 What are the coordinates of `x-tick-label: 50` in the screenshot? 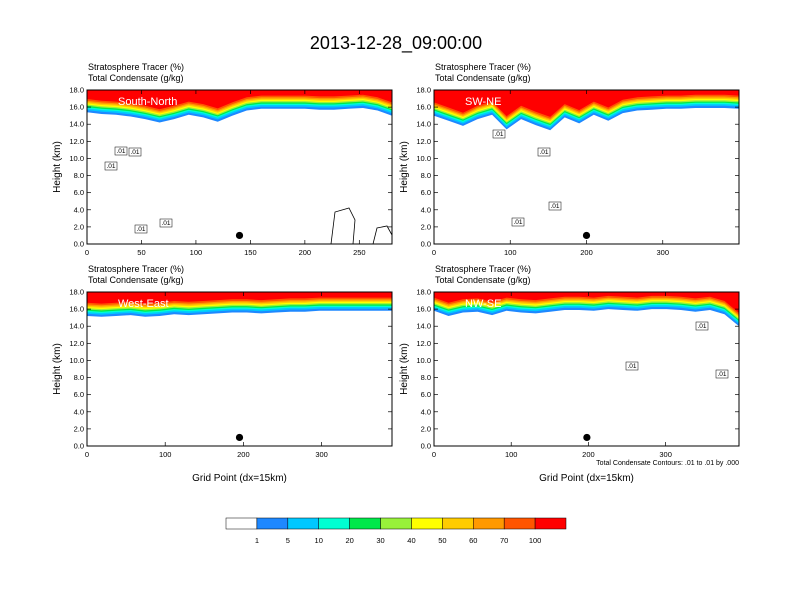 It's located at (141, 252).